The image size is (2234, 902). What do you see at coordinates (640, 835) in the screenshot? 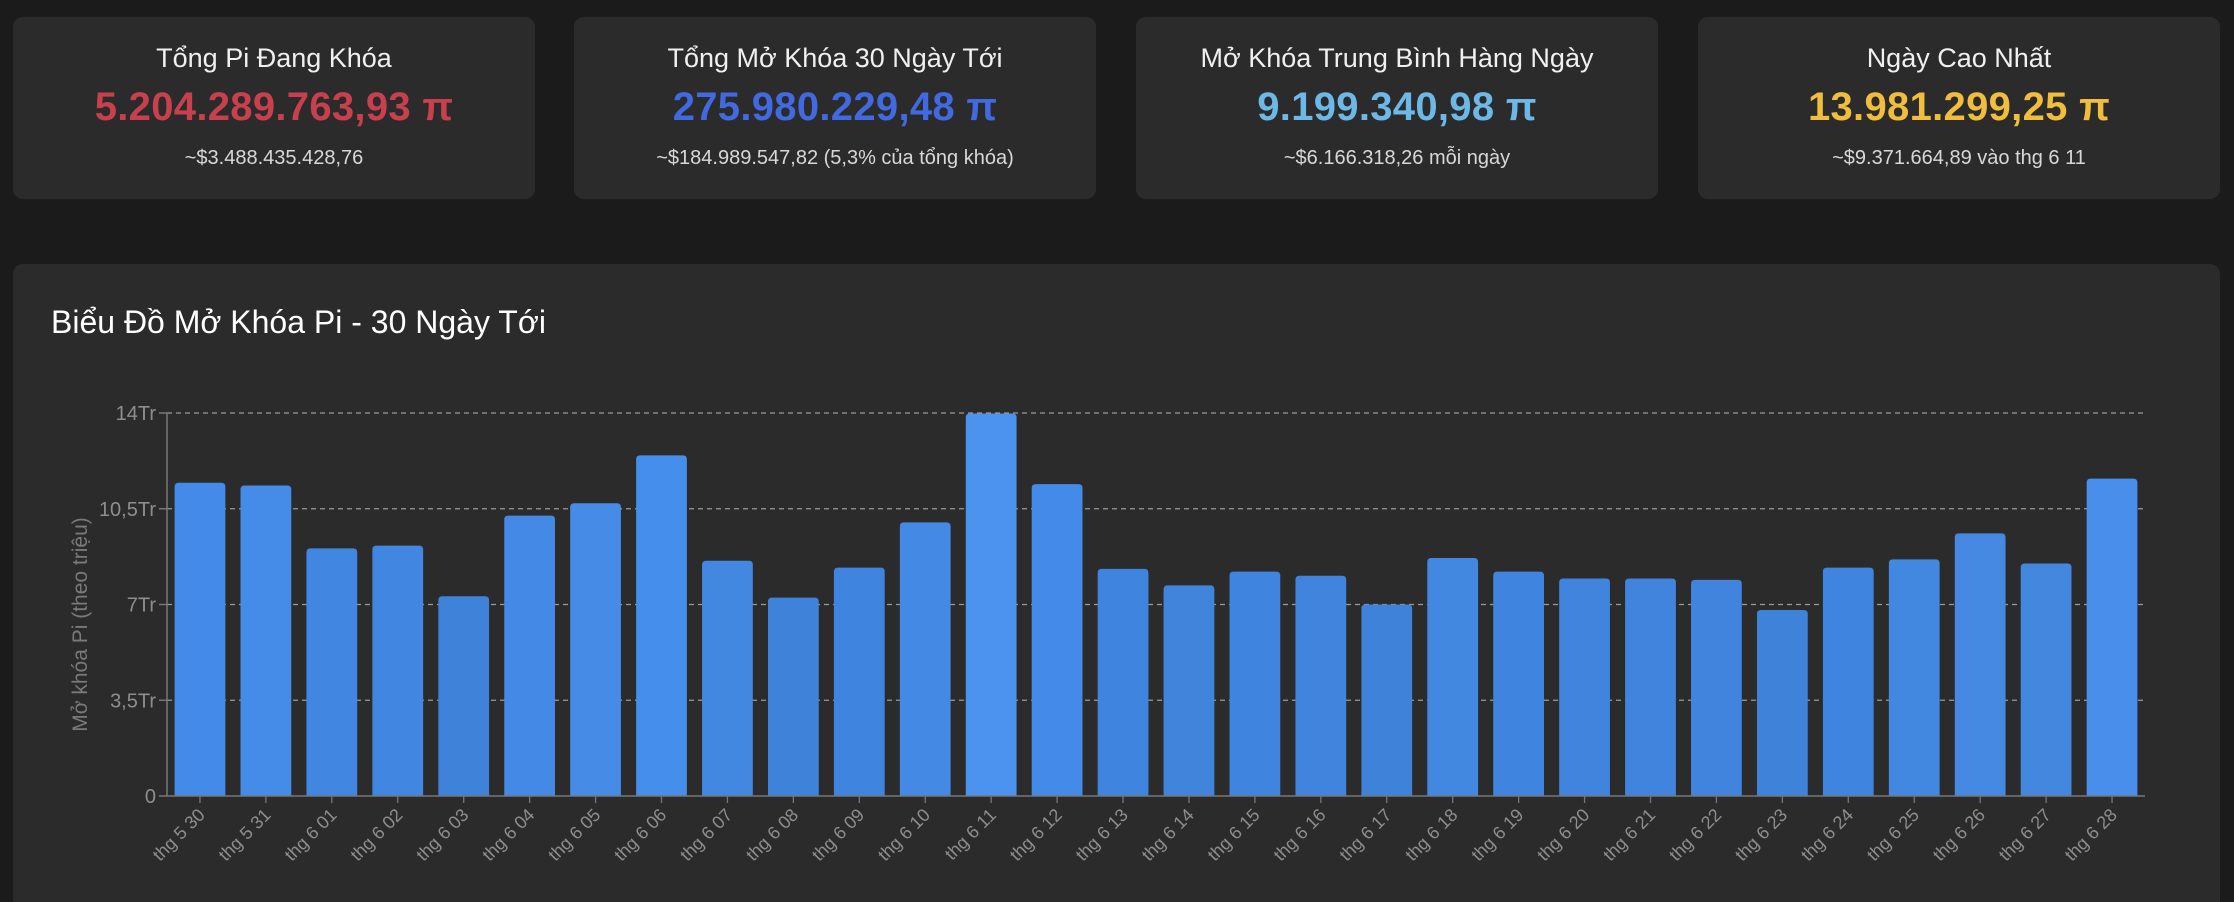
I see `x-tick-label: thg 6 06` at bounding box center [640, 835].